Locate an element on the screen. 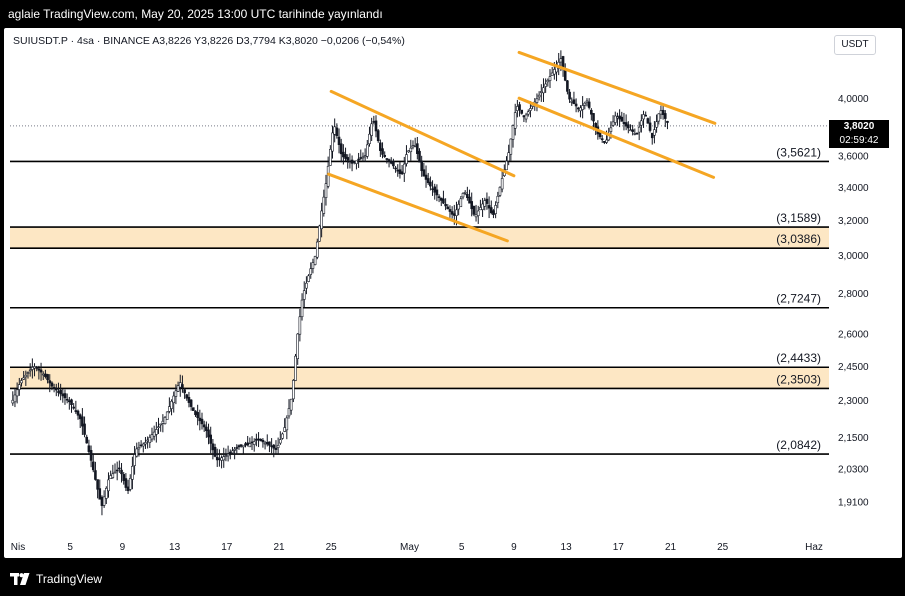  y-tick-label: 2,0300 is located at coordinates (853, 469).